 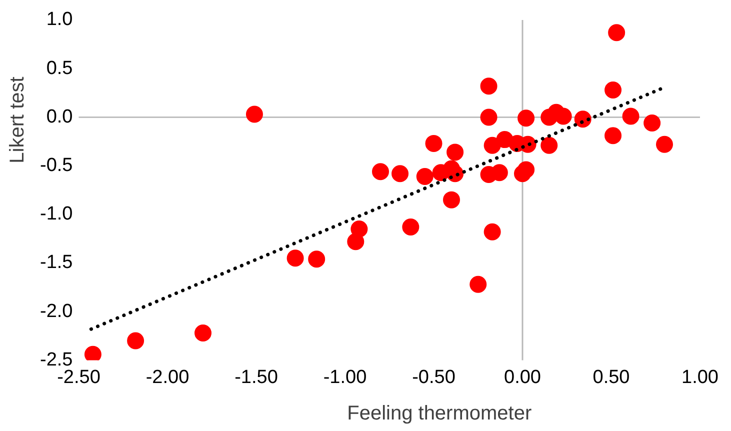 What do you see at coordinates (17, 120) in the screenshot?
I see `y-axis-title: Likert test` at bounding box center [17, 120].